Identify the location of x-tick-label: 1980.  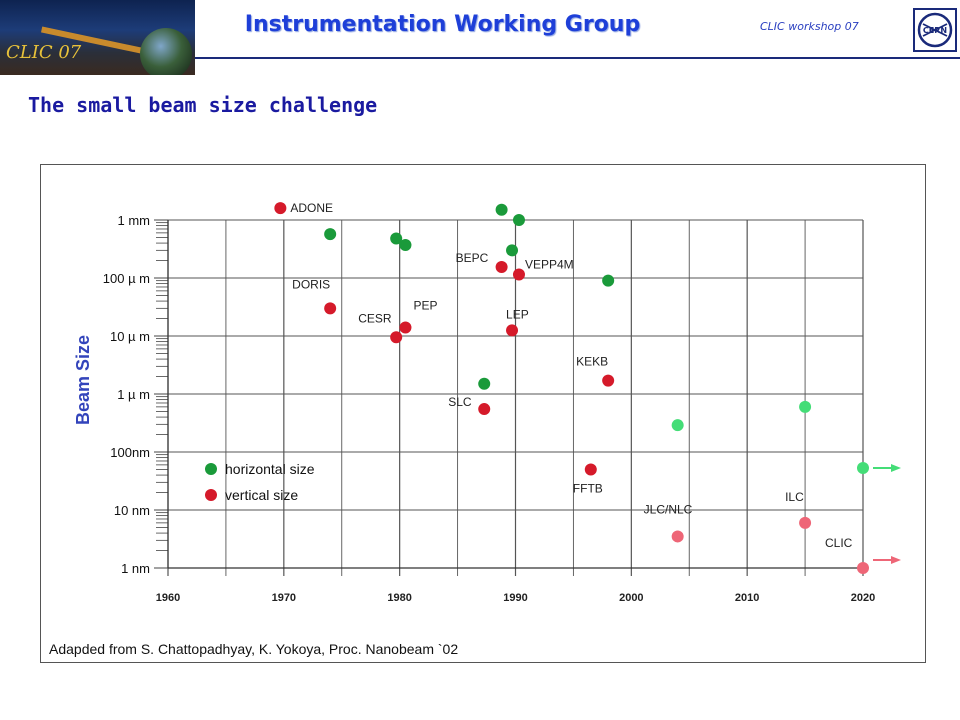
(399, 598).